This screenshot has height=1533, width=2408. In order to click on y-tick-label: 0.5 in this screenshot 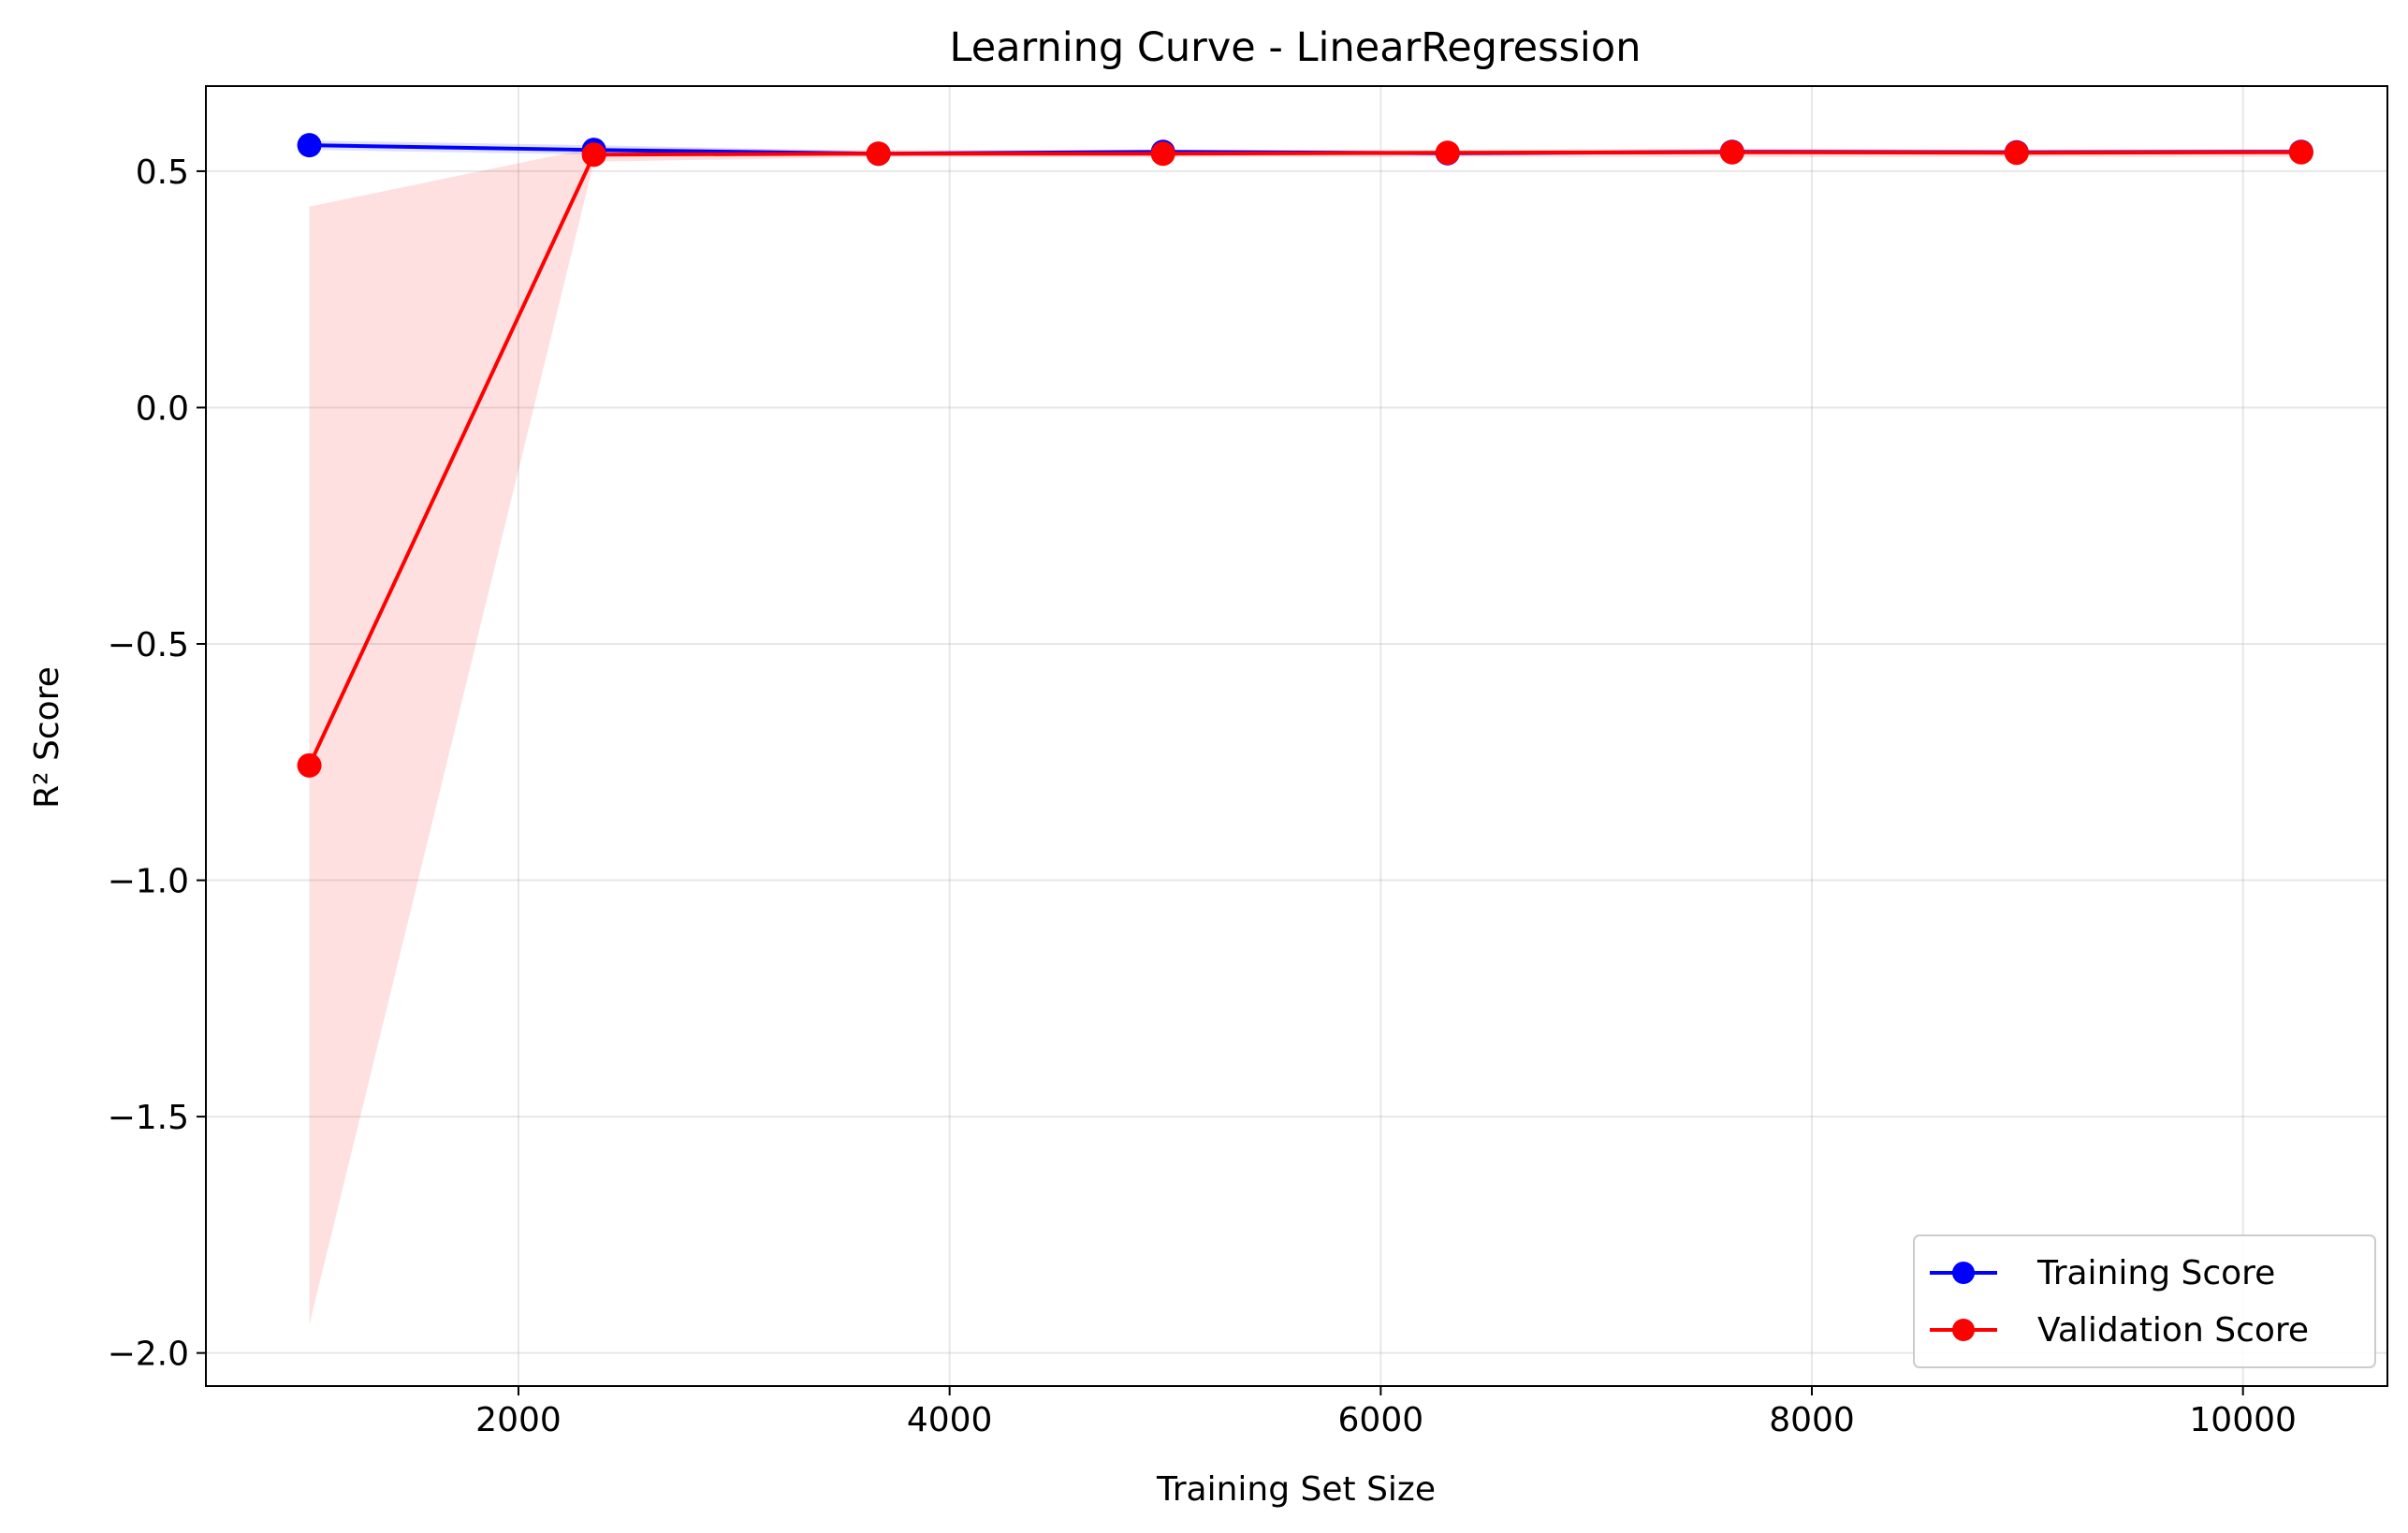, I will do `click(162, 173)`.